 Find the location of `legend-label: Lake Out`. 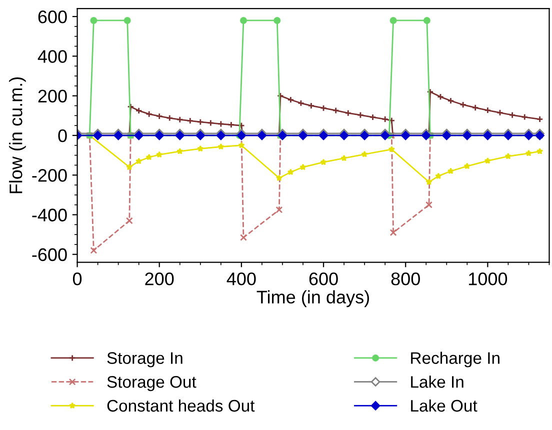

legend-label: Lake Out is located at coordinates (444, 405).